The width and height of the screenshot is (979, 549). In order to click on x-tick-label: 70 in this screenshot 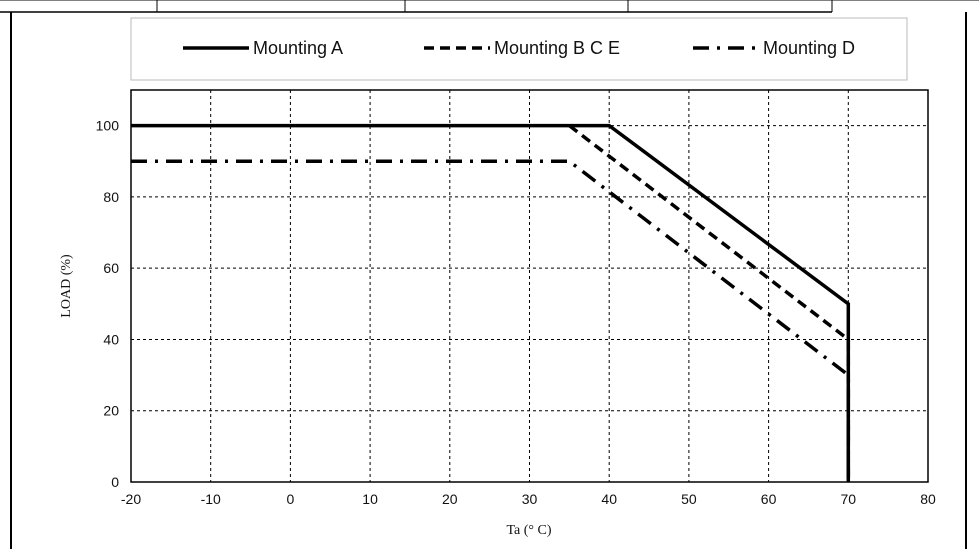, I will do `click(849, 499)`.